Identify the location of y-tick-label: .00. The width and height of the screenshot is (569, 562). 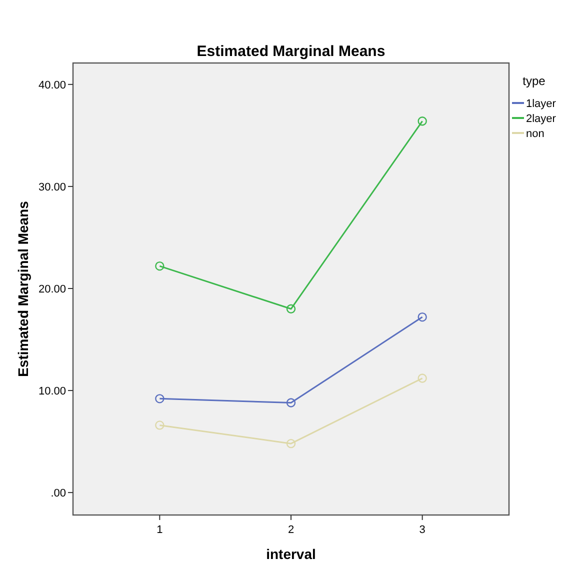
(58, 493).